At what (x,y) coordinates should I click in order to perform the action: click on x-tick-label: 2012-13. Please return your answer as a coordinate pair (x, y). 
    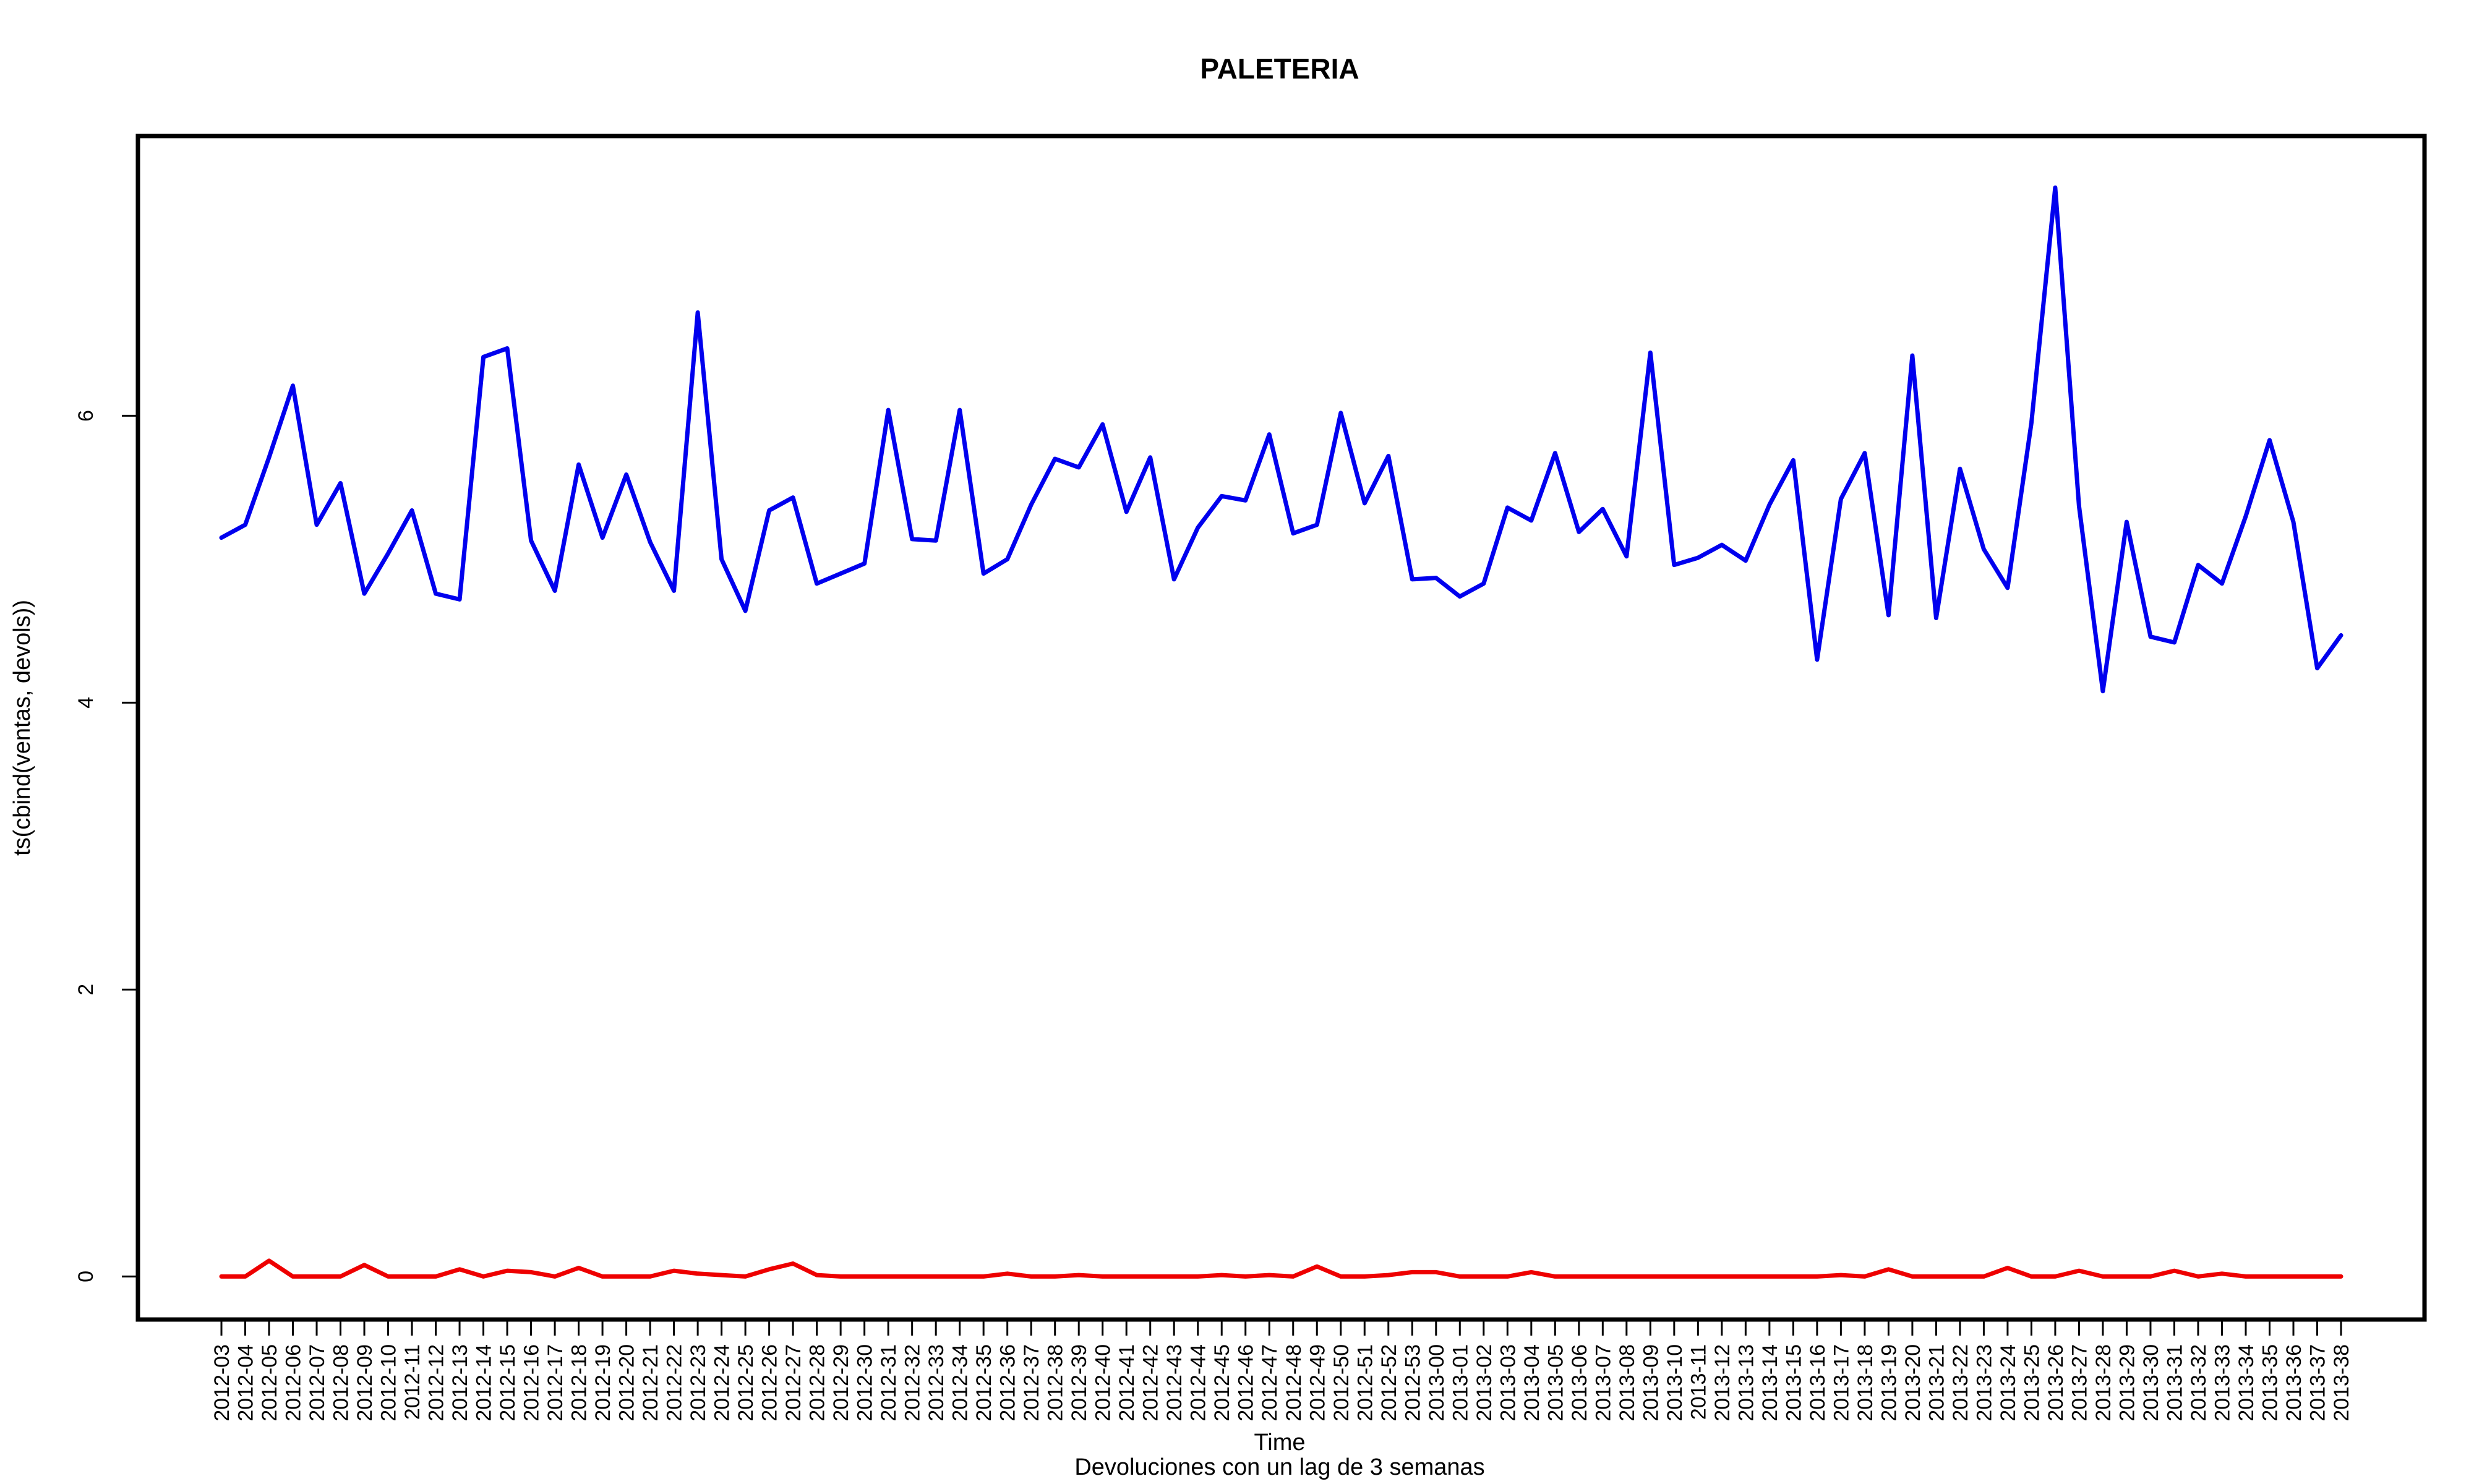
    Looking at the image, I should click on (460, 1383).